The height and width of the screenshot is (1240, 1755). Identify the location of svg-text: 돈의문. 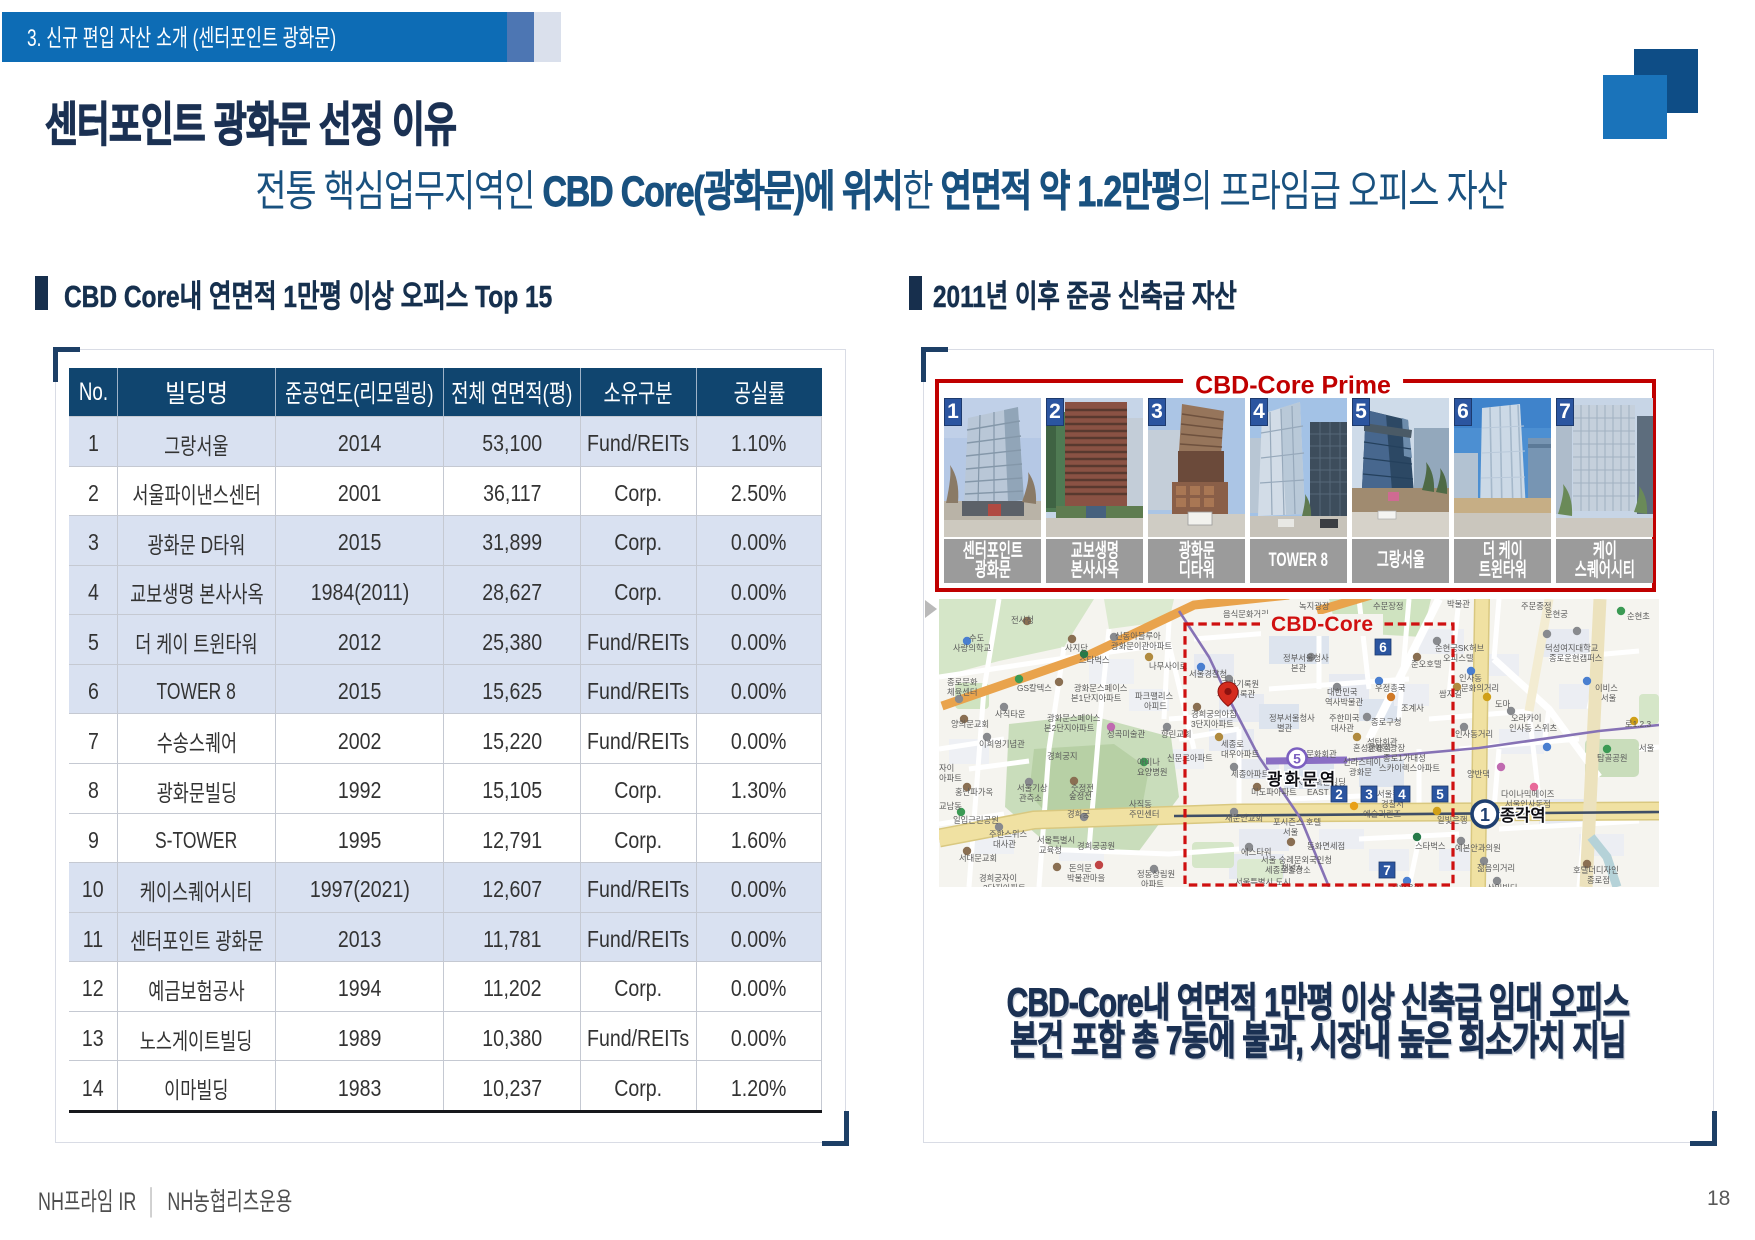
(1080, 868).